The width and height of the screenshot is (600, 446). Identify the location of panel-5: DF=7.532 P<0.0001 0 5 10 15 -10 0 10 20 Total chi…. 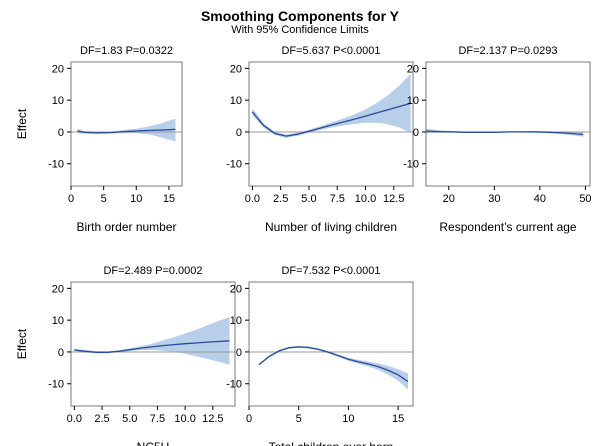
(320, 355).